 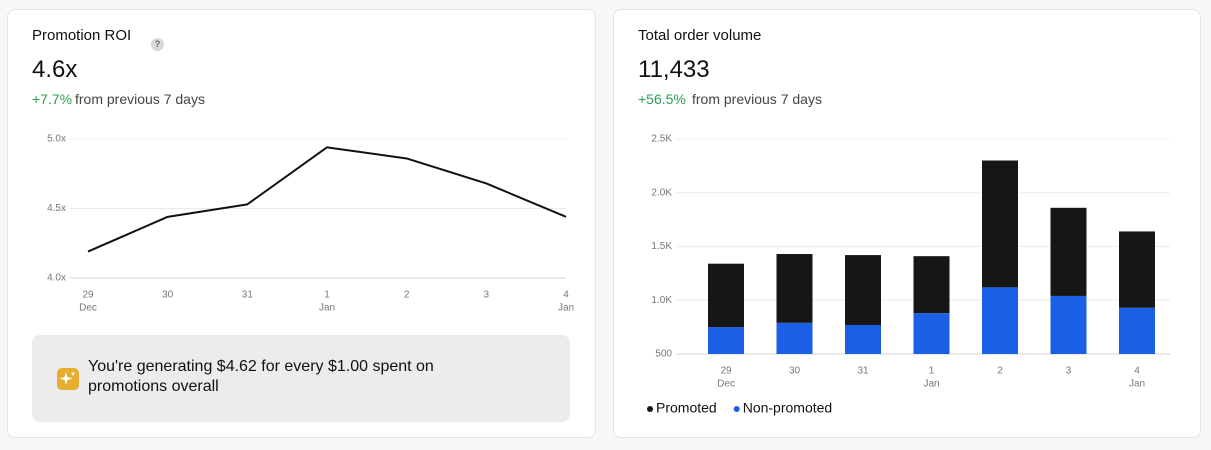 I want to click on sparkle, so click(x=67, y=378).